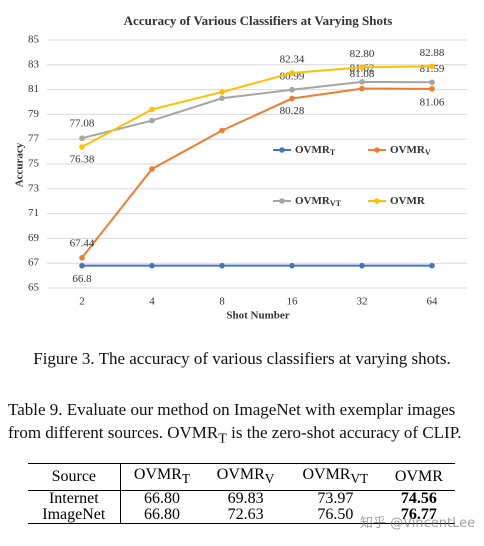 The width and height of the screenshot is (484, 546). What do you see at coordinates (333, 152) in the screenshot?
I see `legend-sub: T` at bounding box center [333, 152].